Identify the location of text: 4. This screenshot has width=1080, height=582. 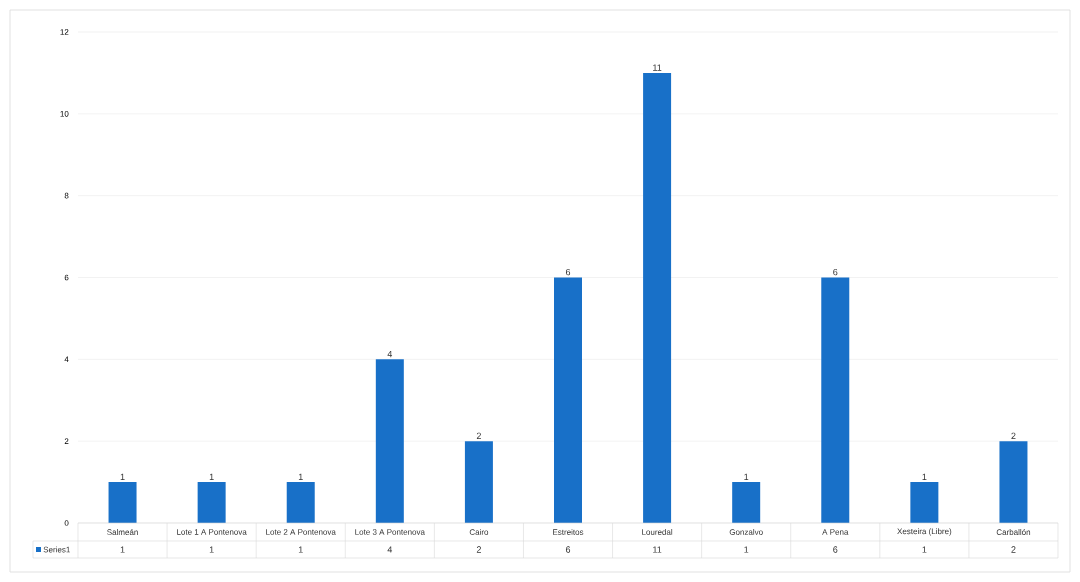
(390, 354).